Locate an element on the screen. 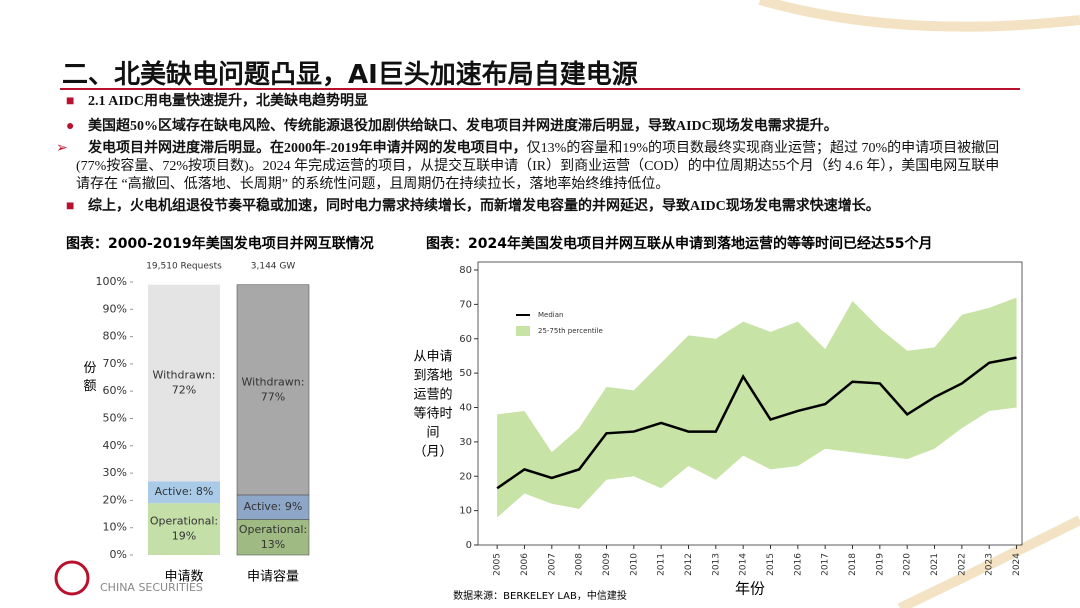  x-tick-label: 2022 is located at coordinates (962, 564).